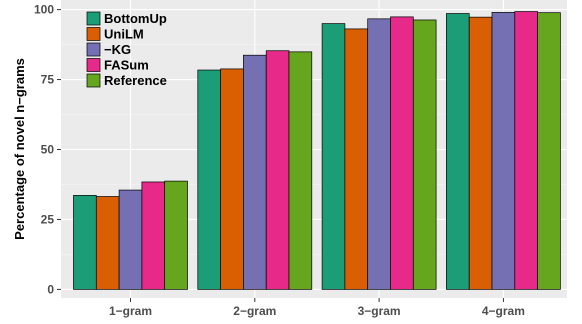  I want to click on legend-label: UniLM, so click(124, 34).